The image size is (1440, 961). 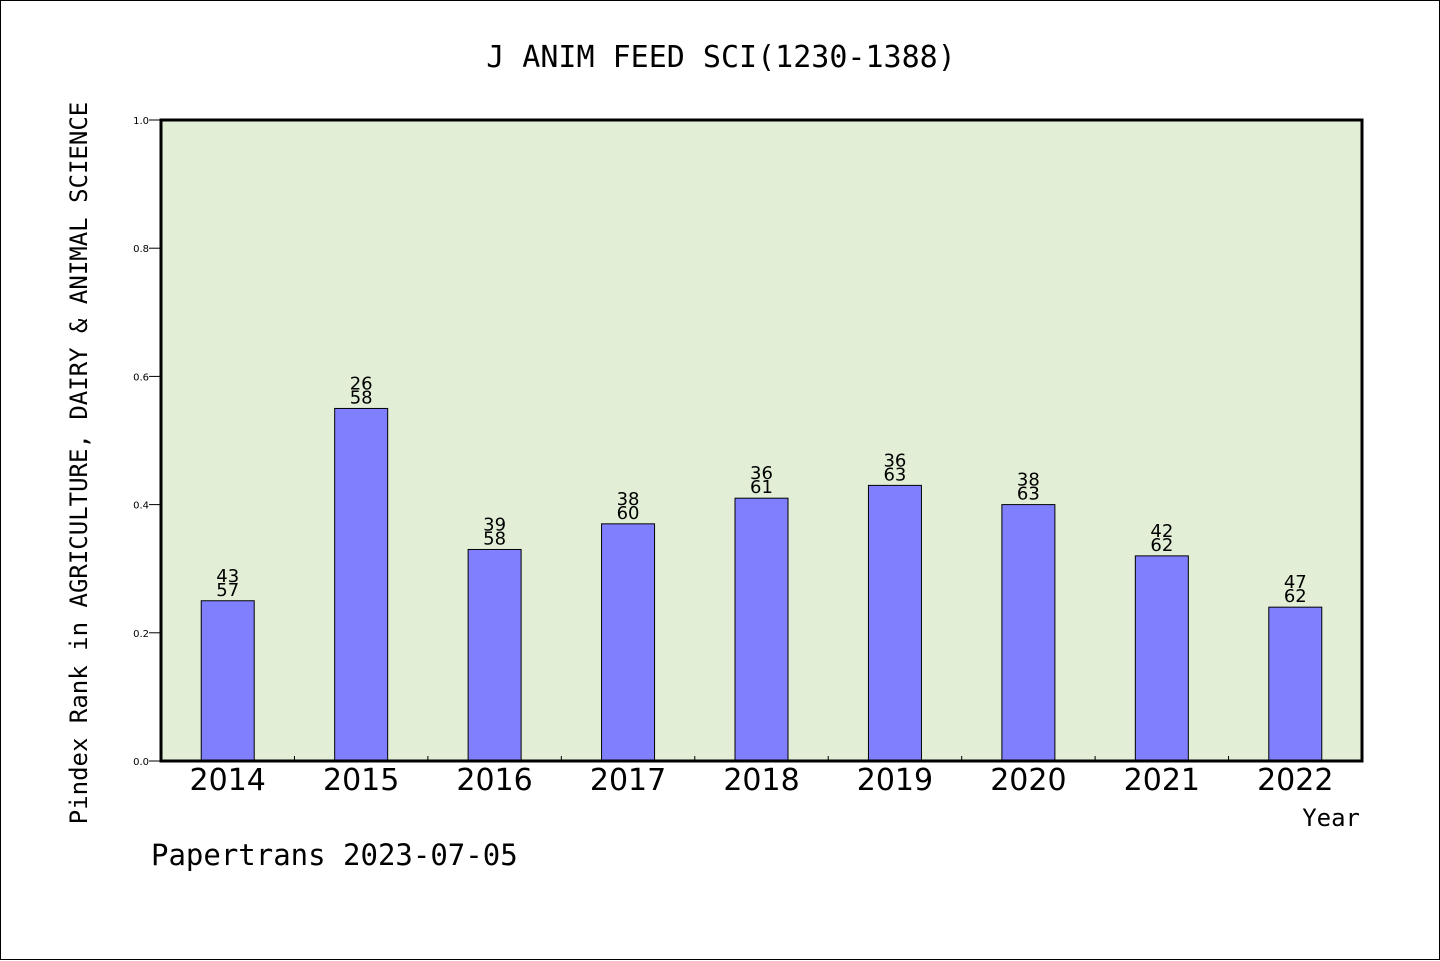 I want to click on bar-2022, so click(x=1295, y=684).